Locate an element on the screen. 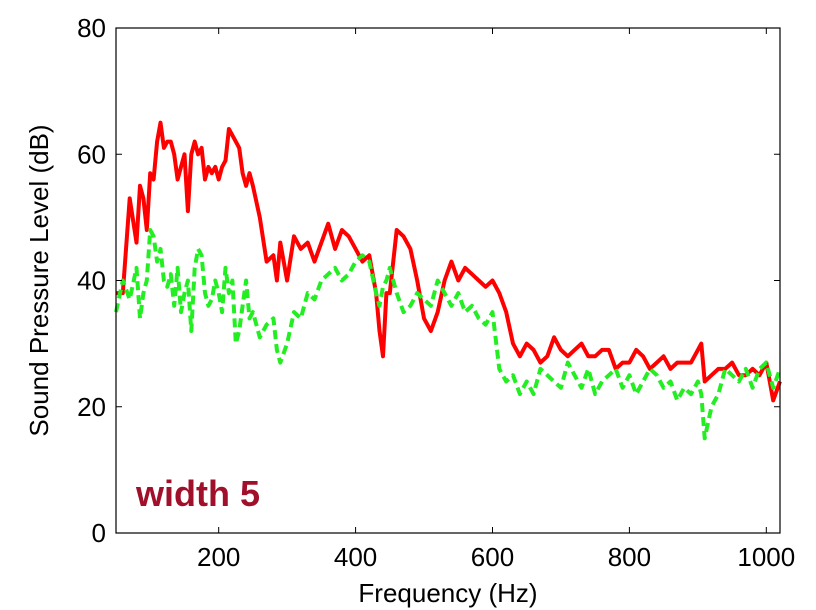  x-axis-label: Frequency (Hz) is located at coordinates (447, 593).